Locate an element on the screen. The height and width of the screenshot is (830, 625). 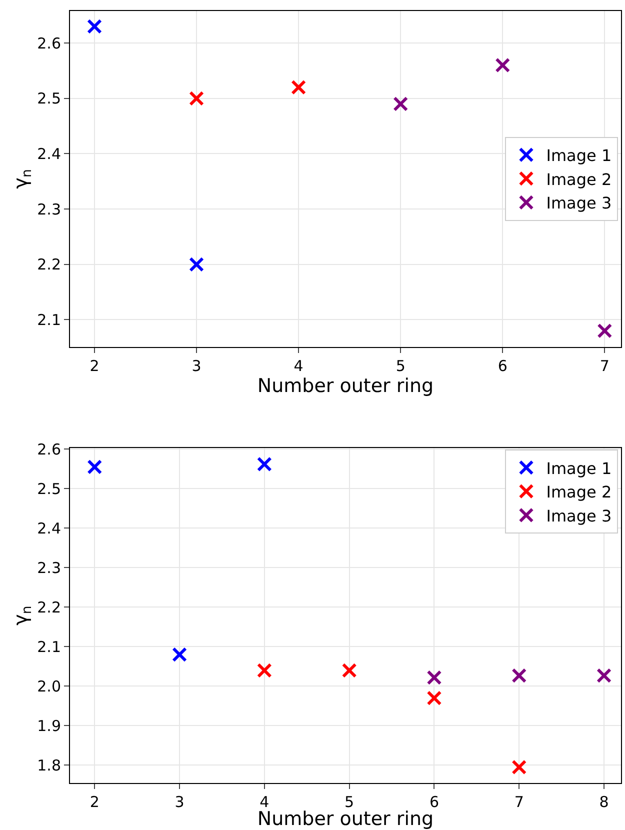
y-tick-label: 1.8 is located at coordinates (49, 765).